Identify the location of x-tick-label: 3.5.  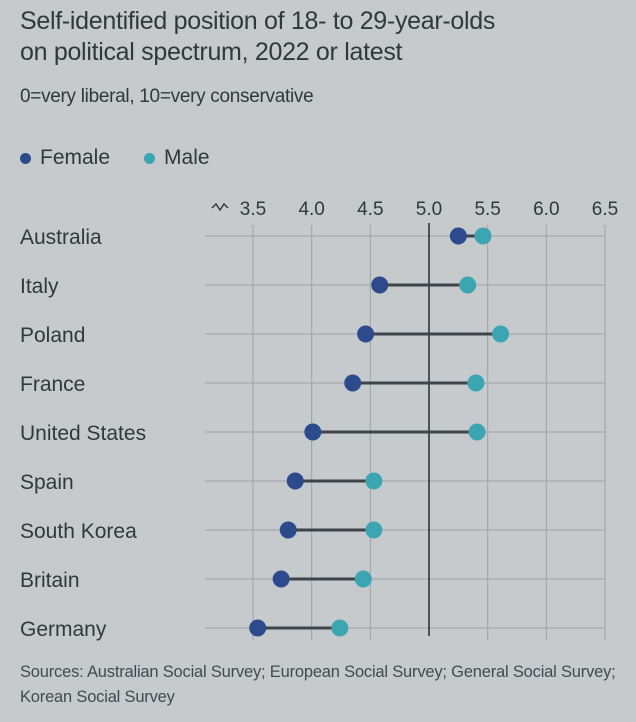
(253, 209).